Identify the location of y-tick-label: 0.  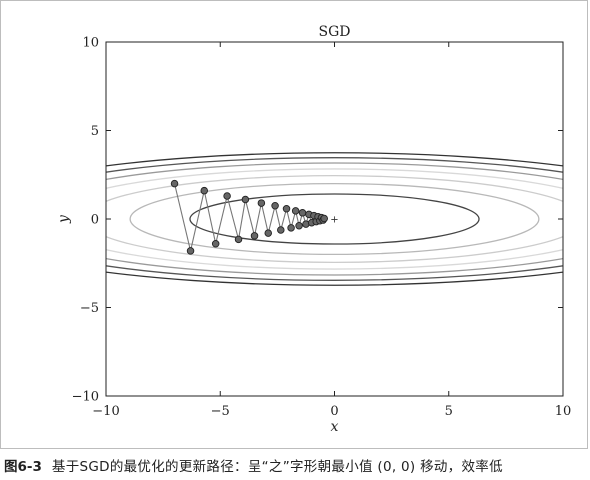
(95, 220).